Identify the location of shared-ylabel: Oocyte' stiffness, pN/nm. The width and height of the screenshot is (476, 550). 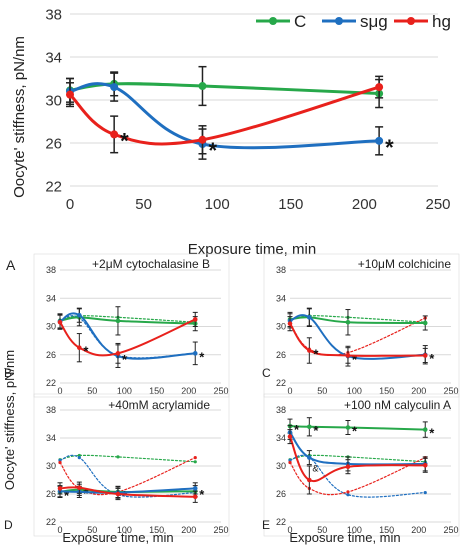
(9, 420).